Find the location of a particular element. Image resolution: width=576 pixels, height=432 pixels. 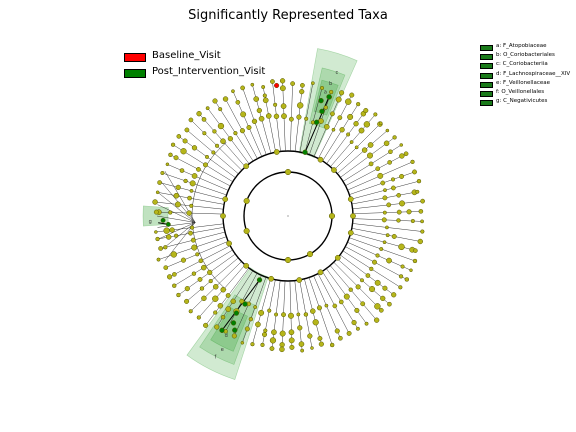

sector-letter: g is located at coordinates (150, 222).